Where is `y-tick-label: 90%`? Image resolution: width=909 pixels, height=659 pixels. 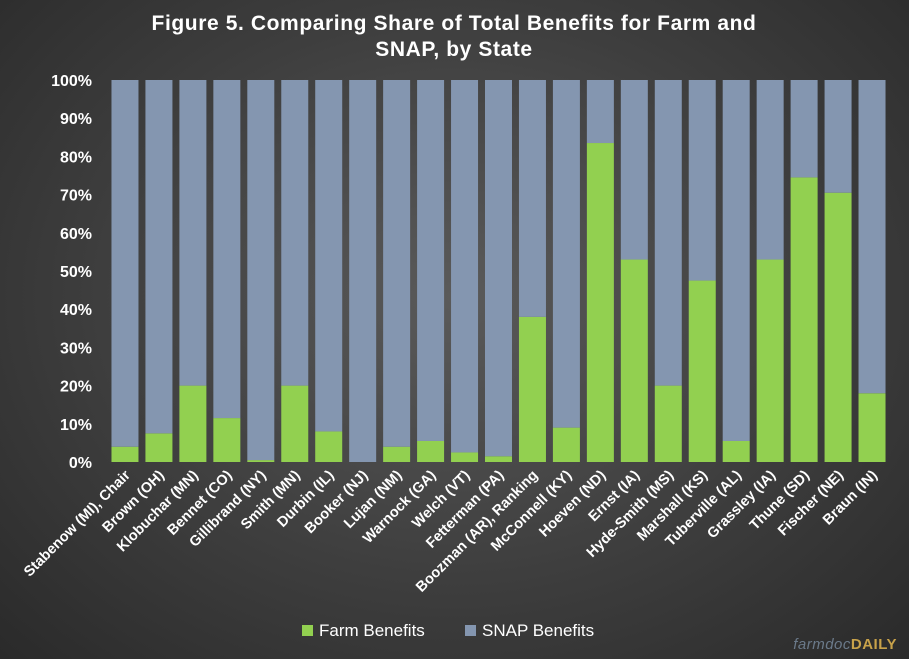 y-tick-label: 90% is located at coordinates (76, 119).